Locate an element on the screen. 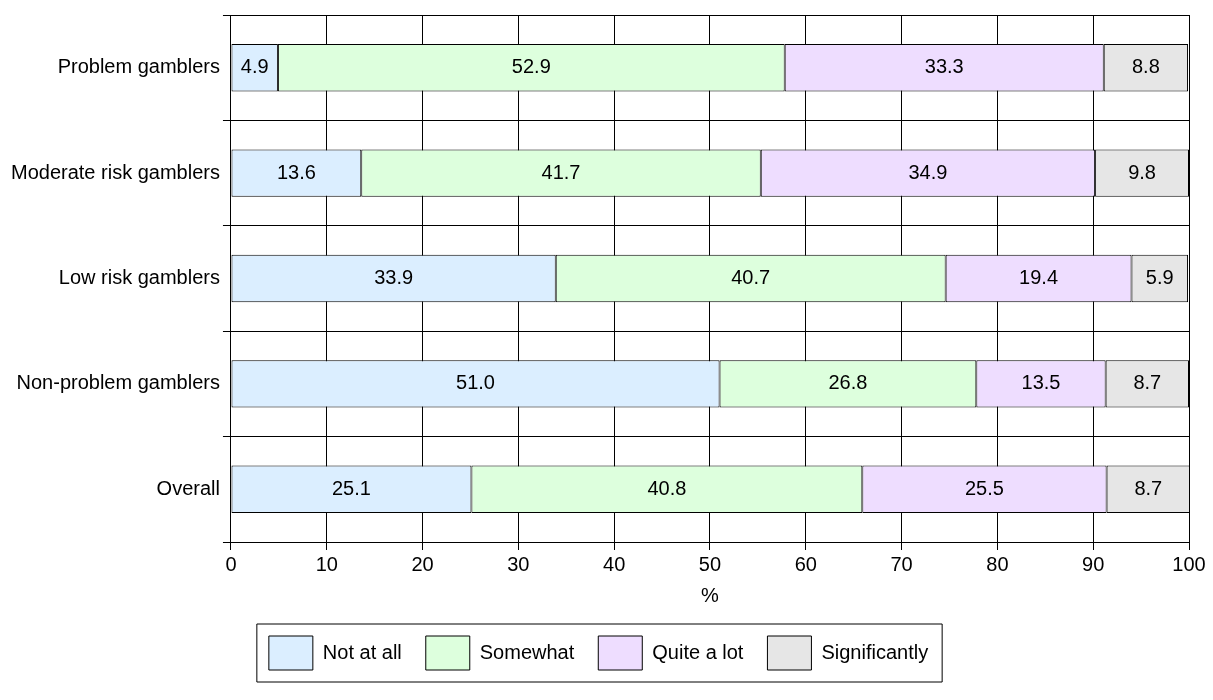  text: 25.5 is located at coordinates (984, 487).